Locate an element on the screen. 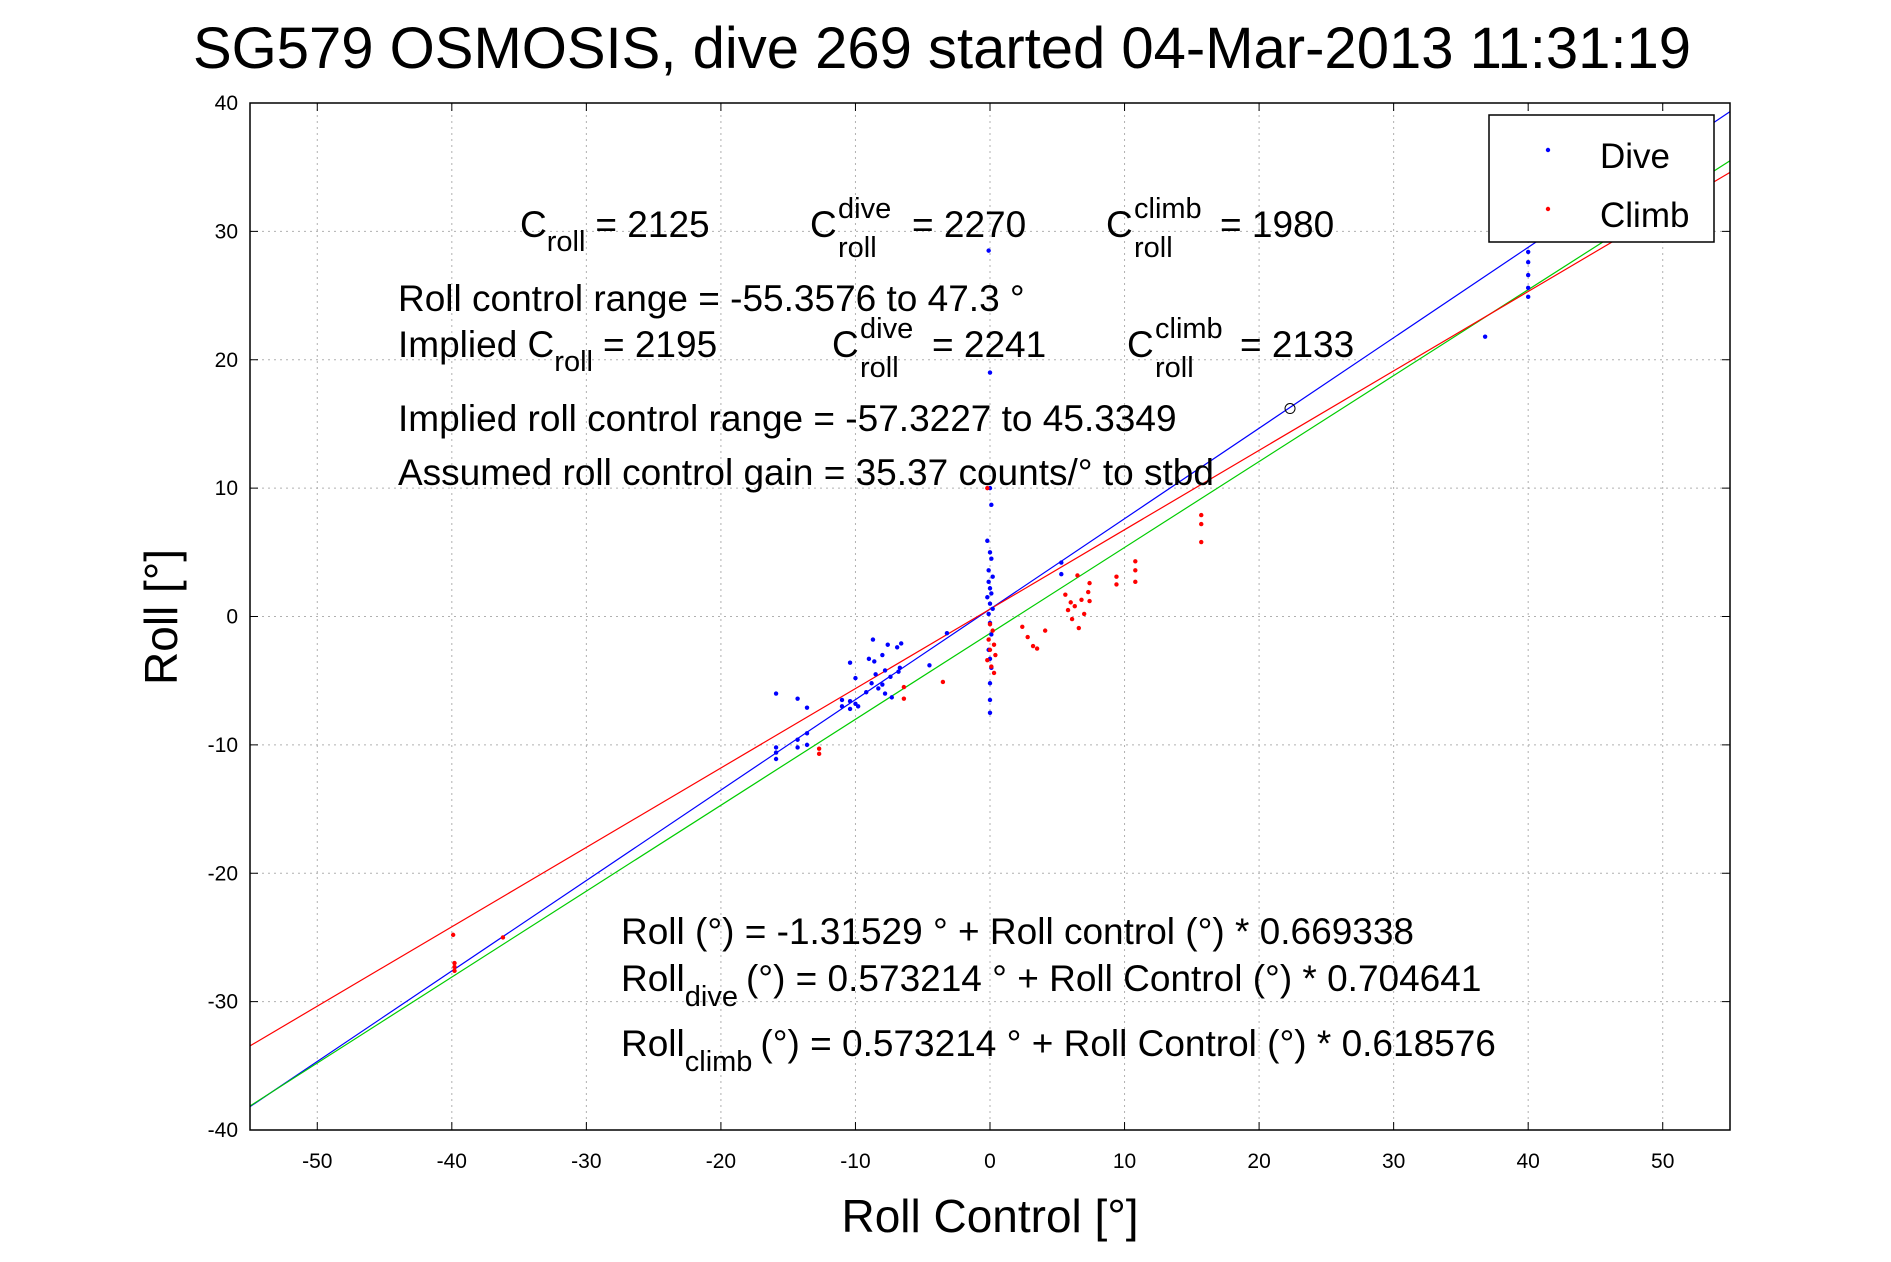 The width and height of the screenshot is (1891, 1262). x-tick-label: -50 is located at coordinates (317, 1161).